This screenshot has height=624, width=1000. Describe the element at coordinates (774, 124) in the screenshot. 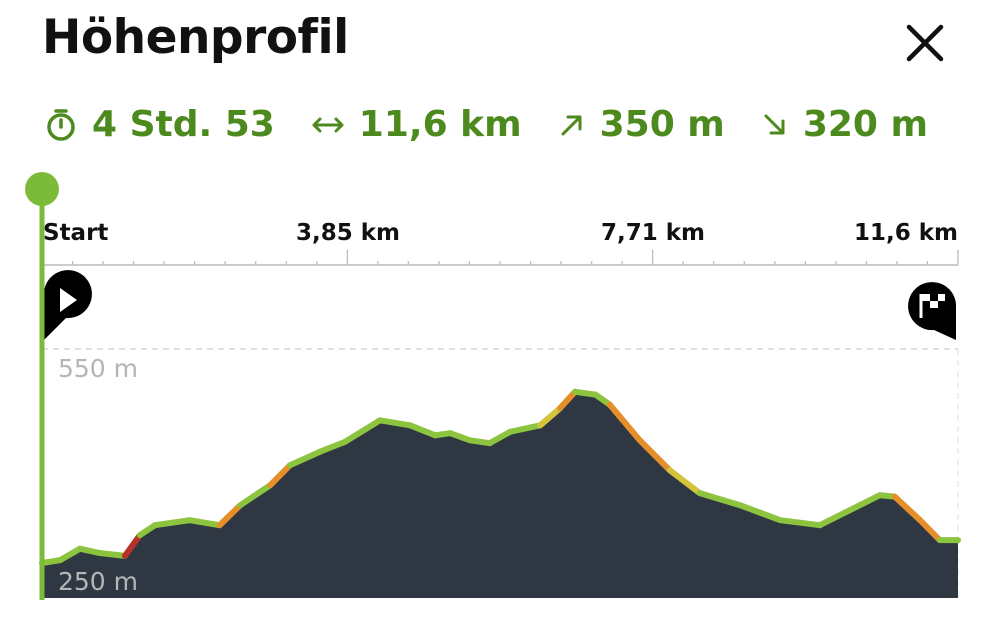

I see `arrow-down-right-icon` at that location.